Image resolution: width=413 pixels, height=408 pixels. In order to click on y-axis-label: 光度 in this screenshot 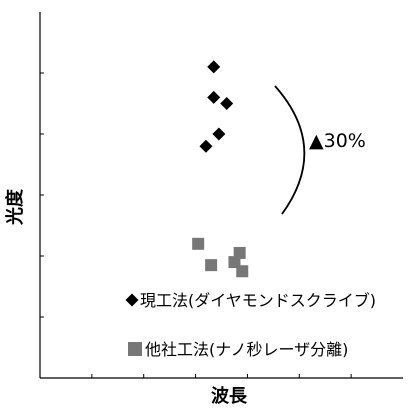, I will do `click(15, 207)`.